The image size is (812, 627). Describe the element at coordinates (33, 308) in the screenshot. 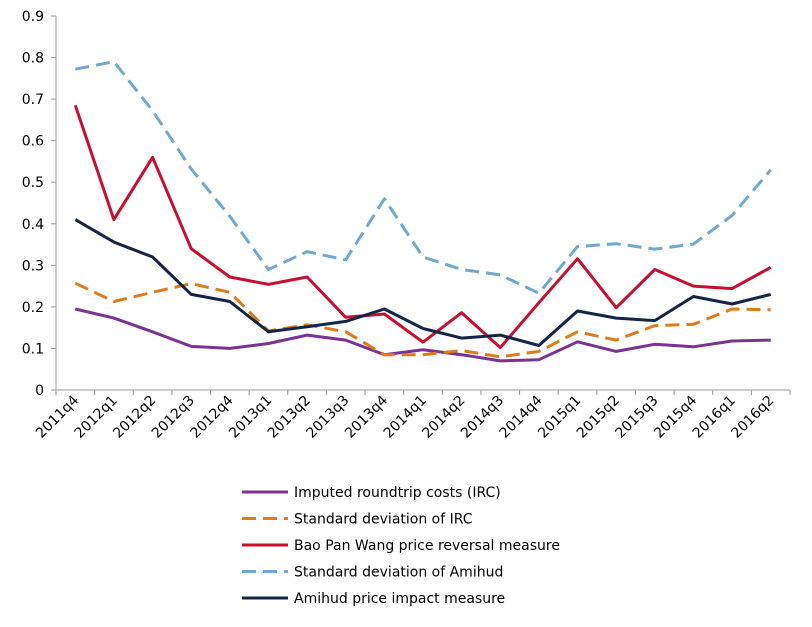

I see `y-tick-label: 0.2` at that location.